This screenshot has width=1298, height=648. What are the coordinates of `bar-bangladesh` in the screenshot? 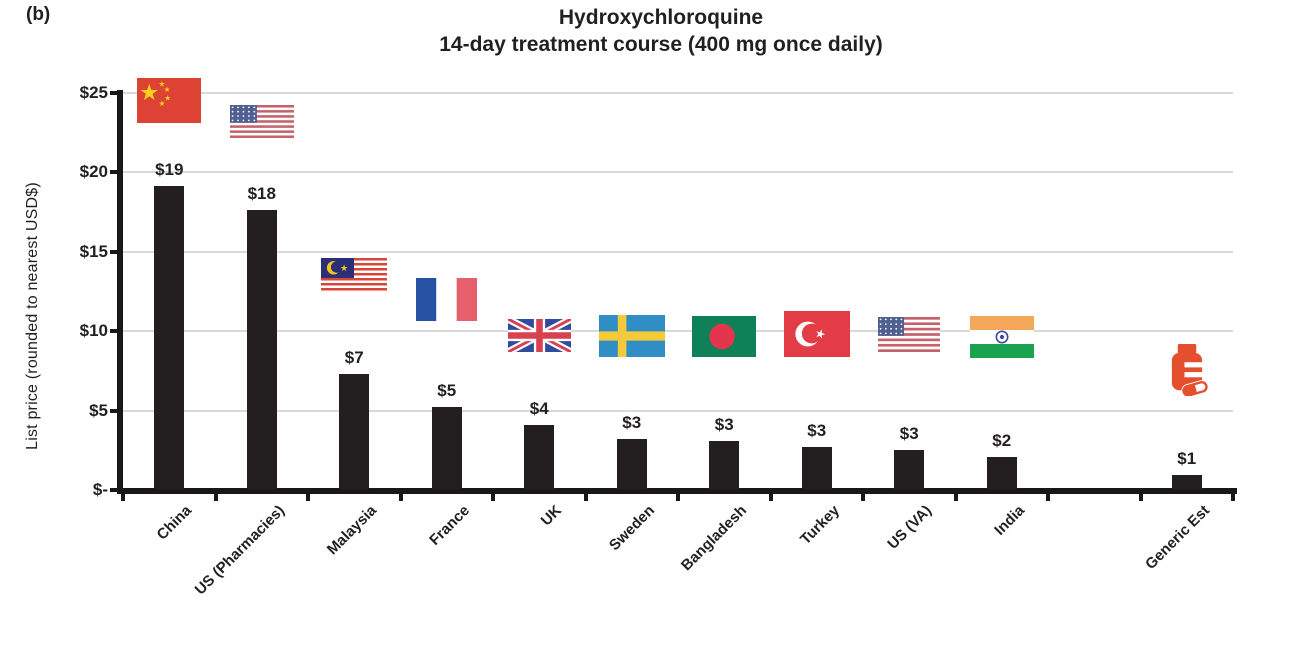 It's located at (724, 464).